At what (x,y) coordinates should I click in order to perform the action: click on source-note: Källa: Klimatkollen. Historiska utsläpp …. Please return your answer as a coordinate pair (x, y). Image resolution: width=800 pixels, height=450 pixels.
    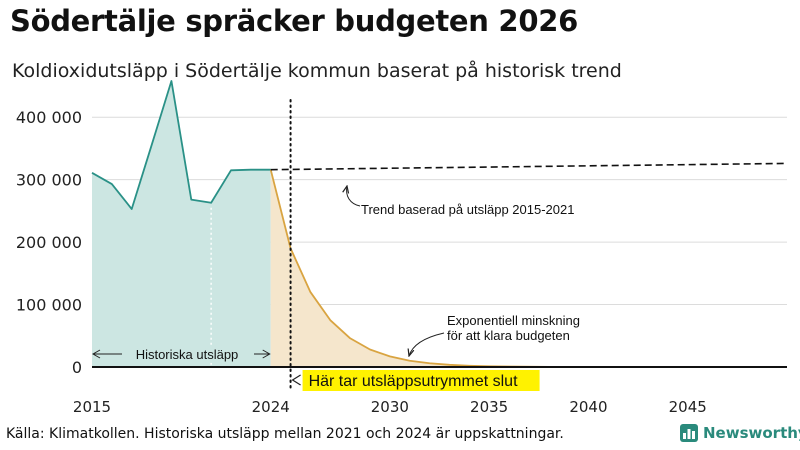
    Looking at the image, I should click on (285, 434).